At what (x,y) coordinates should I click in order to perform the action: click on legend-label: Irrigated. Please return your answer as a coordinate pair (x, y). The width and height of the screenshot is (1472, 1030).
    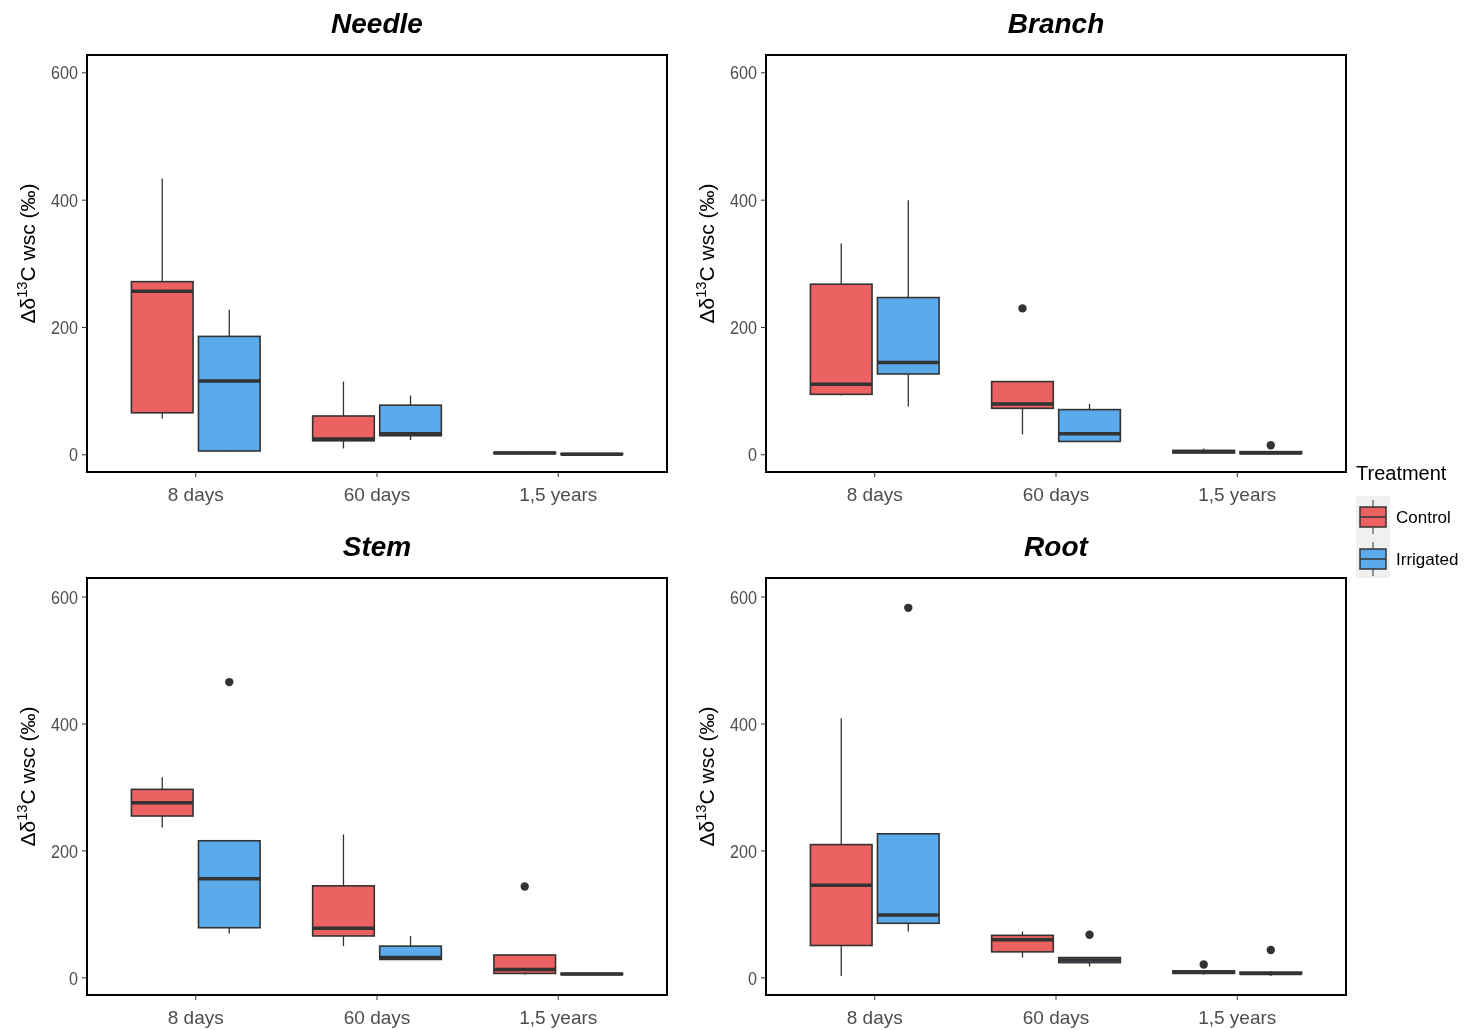
    Looking at the image, I should click on (1427, 559).